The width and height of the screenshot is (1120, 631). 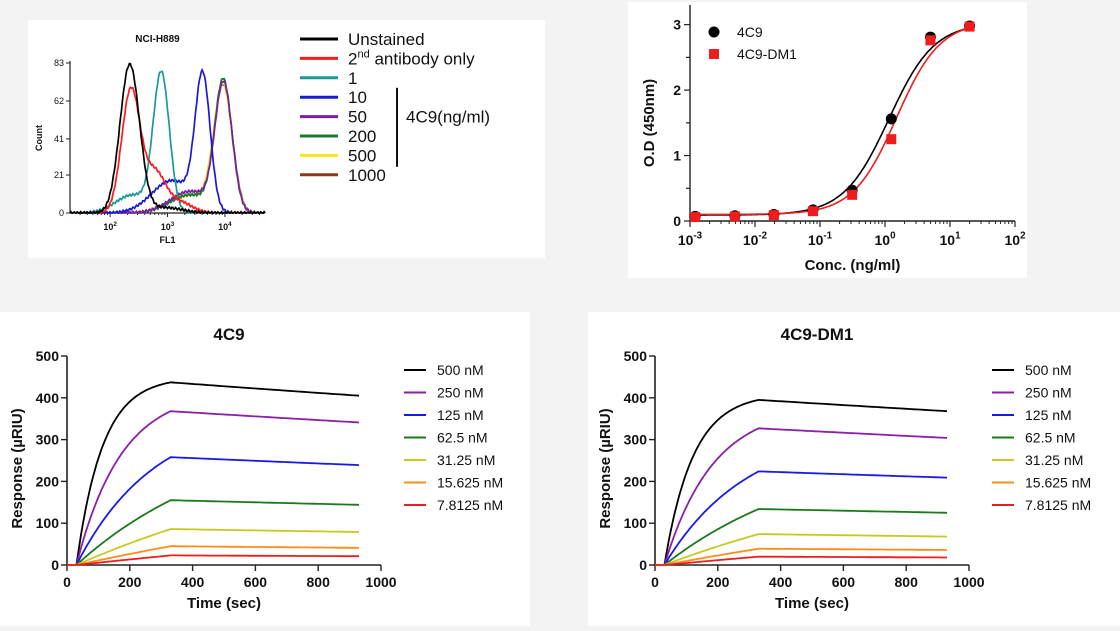 I want to click on x-tick-label: 10³, so click(x=168, y=226).